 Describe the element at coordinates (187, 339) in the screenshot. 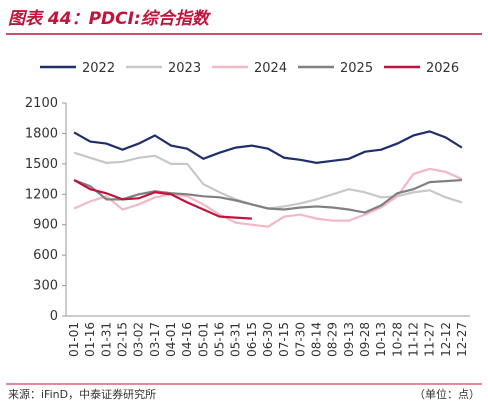

I see `x-tick-label: 04-16` at that location.